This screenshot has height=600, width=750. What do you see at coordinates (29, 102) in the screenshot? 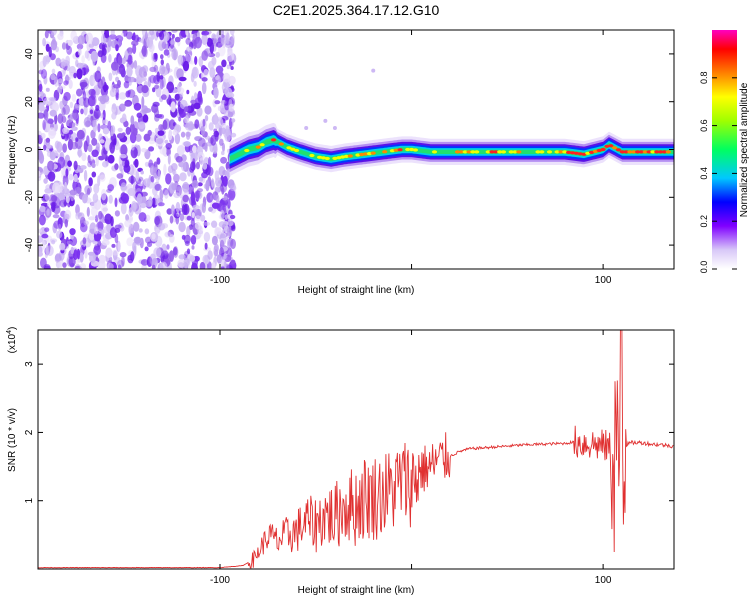
I see `spectrogram-y-tick-label: 20` at bounding box center [29, 102].